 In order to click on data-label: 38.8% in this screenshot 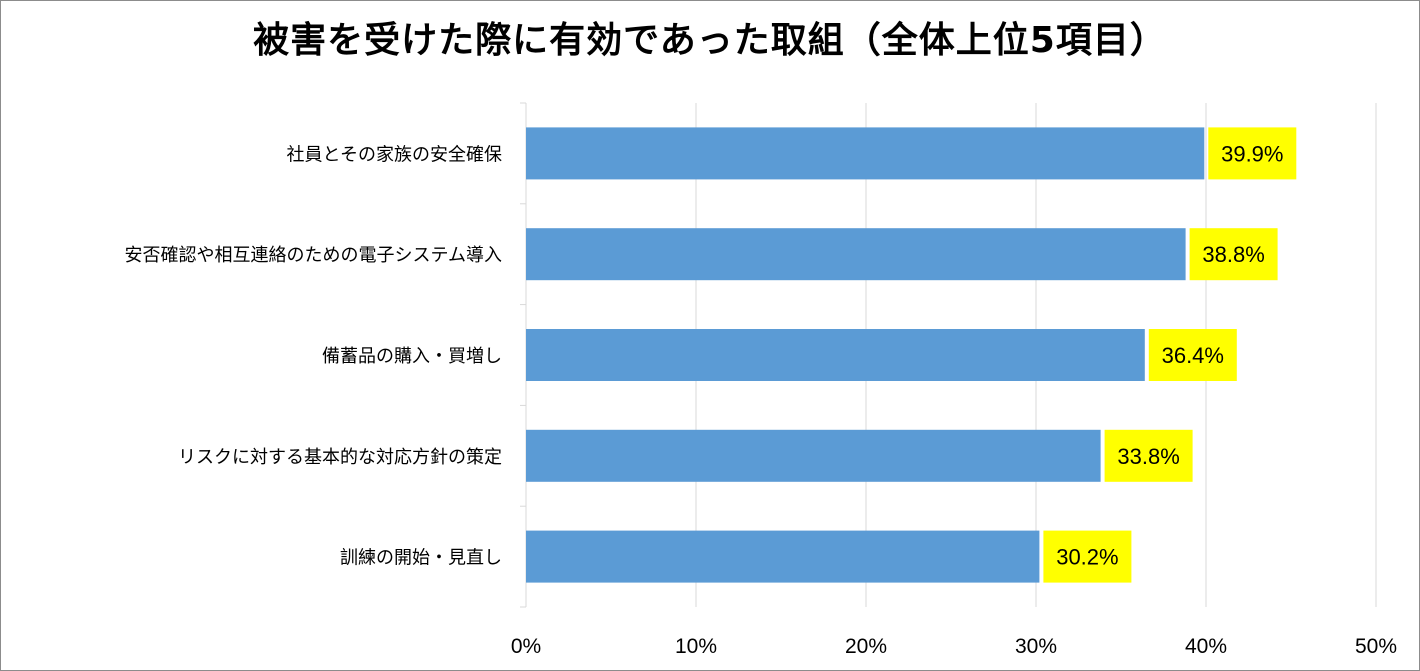, I will do `click(1233, 254)`.